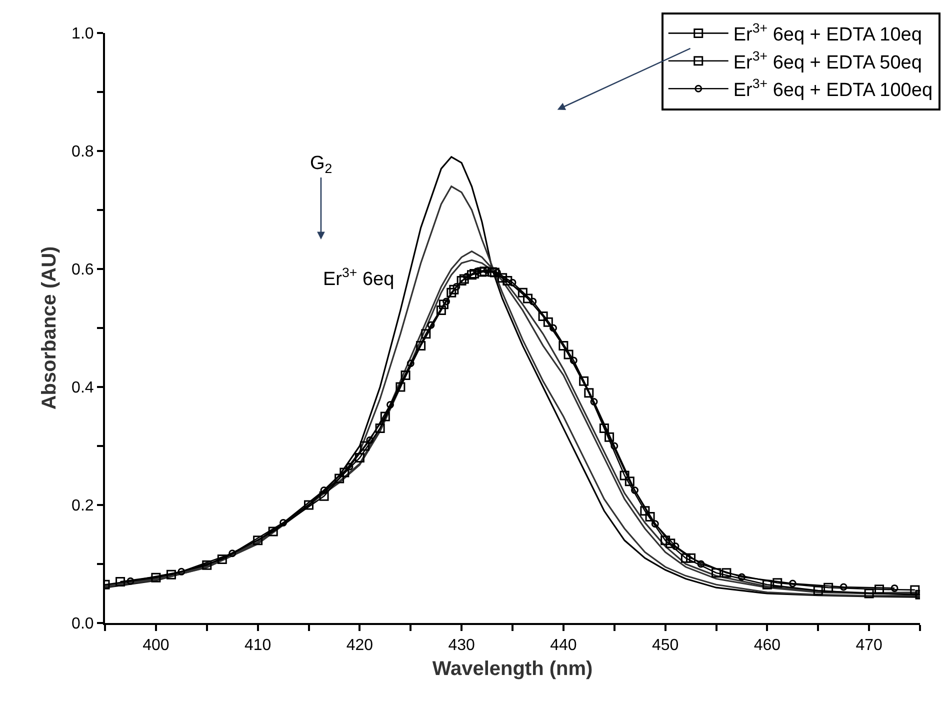 The image size is (952, 708). I want to click on y-tick-label: 0.2, so click(83, 506).